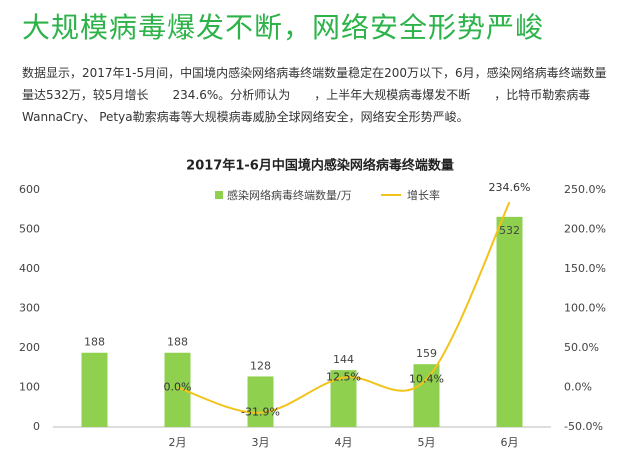 This screenshot has width=640, height=456. What do you see at coordinates (509, 230) in the screenshot?
I see `bar-value-label: 532` at bounding box center [509, 230].